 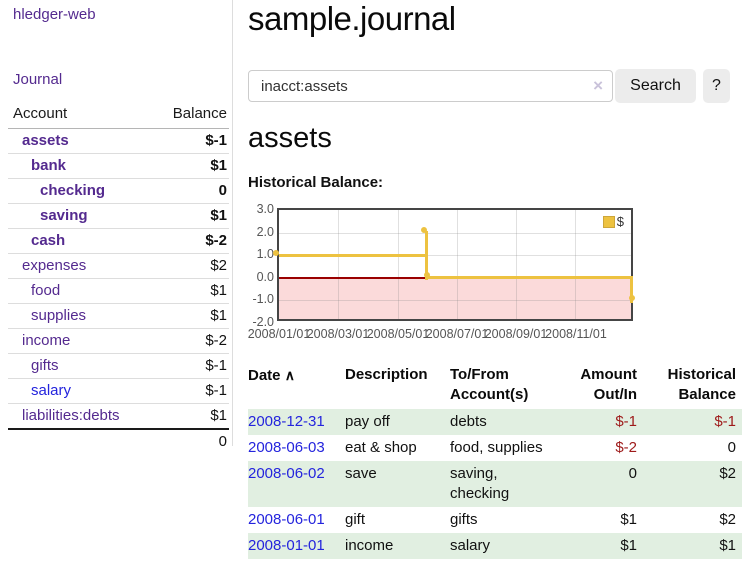 What do you see at coordinates (263, 299) in the screenshot?
I see `y-tick: -1.0` at bounding box center [263, 299].